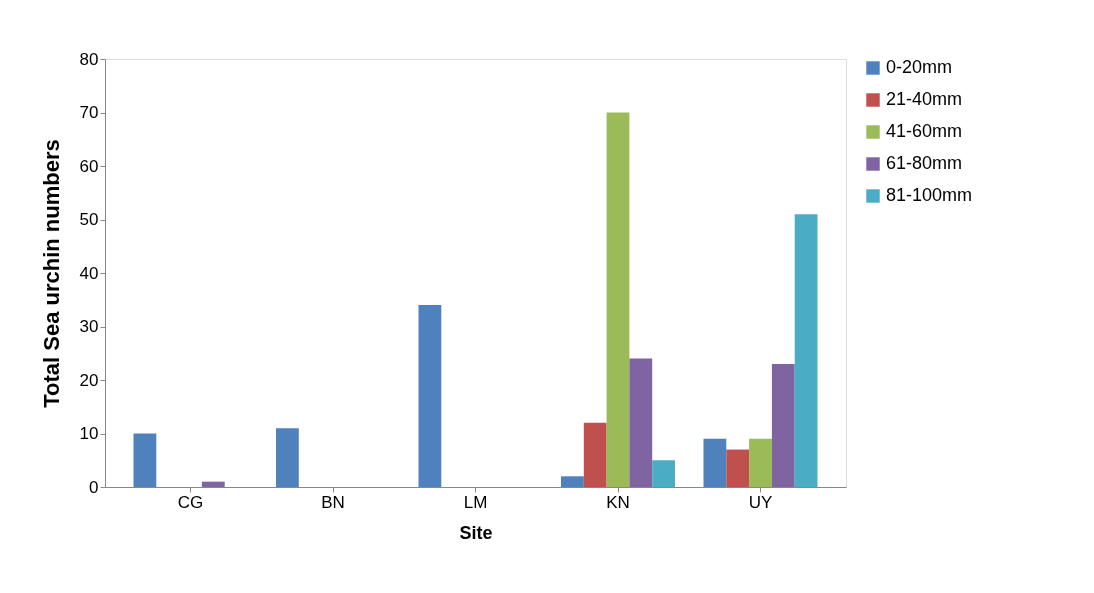 Image resolution: width=1094 pixels, height=593 pixels. I want to click on y-tick-label: 50, so click(89, 219).